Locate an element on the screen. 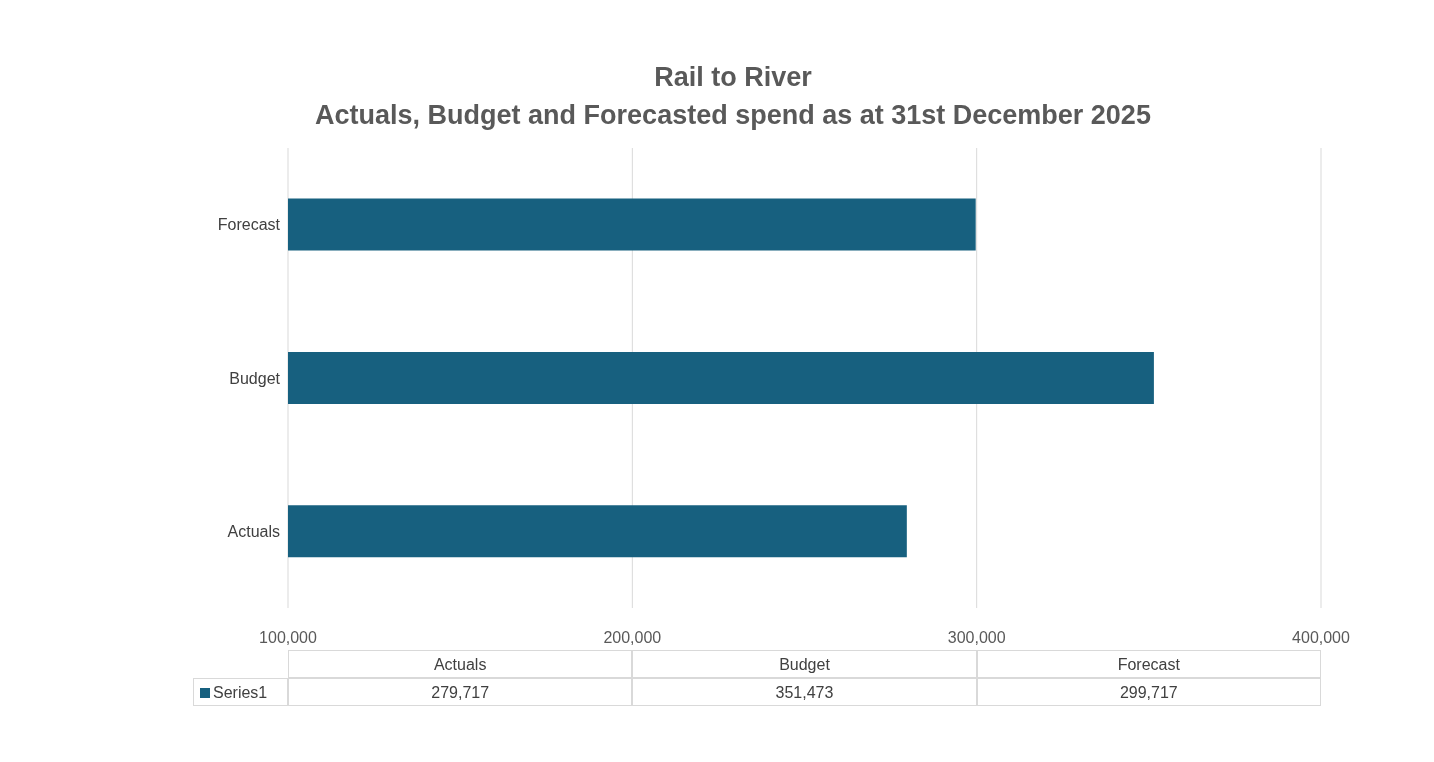 Image resolution: width=1434 pixels, height=762 pixels. category-label: Forecast is located at coordinates (1148, 664).